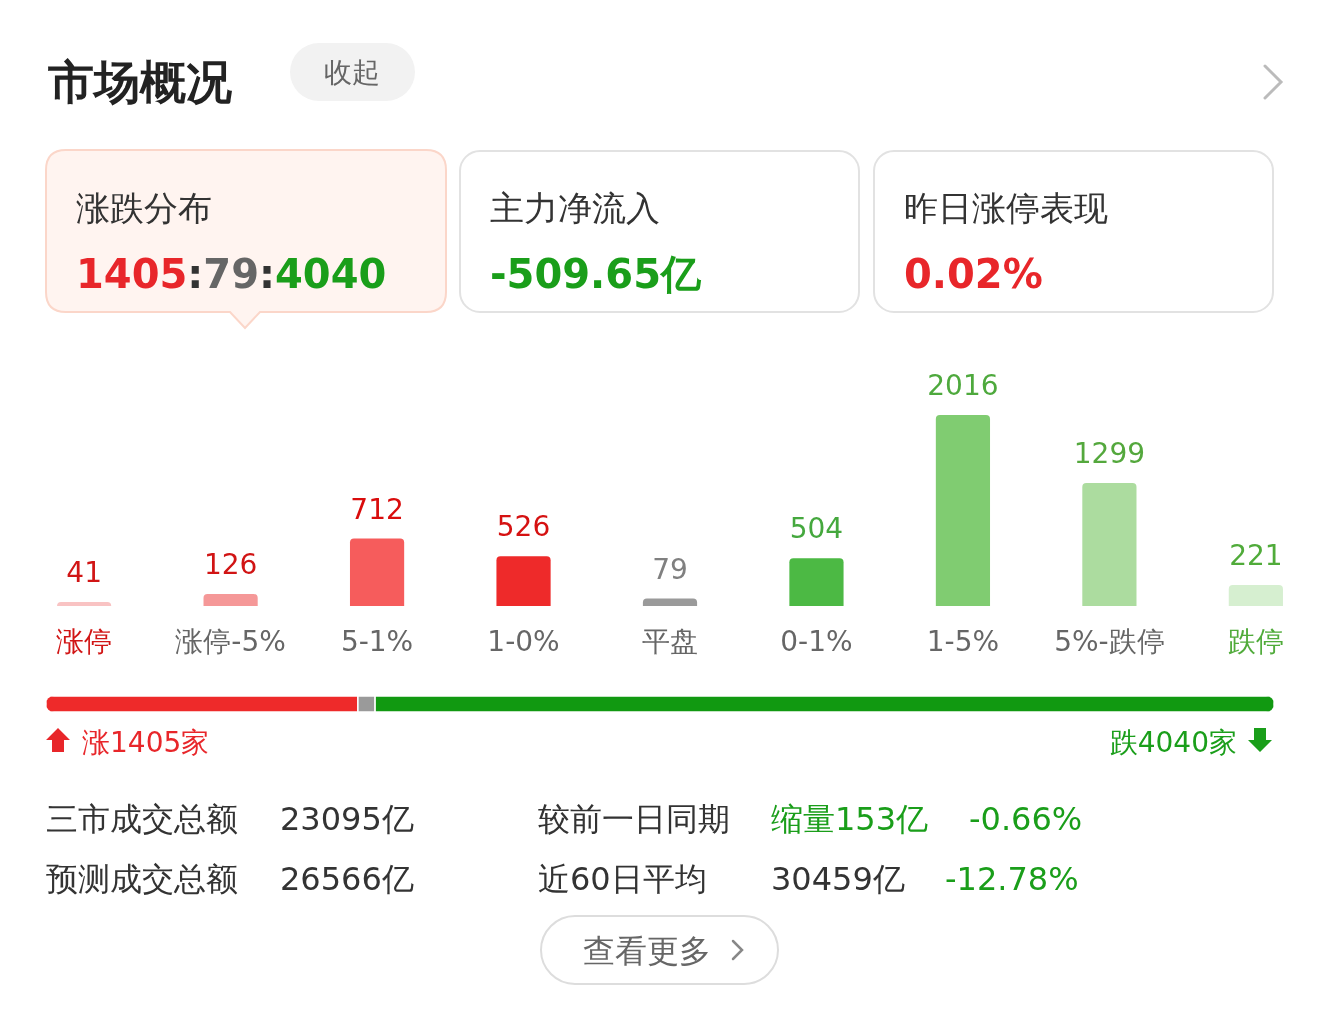 Image resolution: width=1320 pixels, height=1014 pixels. What do you see at coordinates (377, 641) in the screenshot?
I see `x-tick-label: 5-1%` at bounding box center [377, 641].